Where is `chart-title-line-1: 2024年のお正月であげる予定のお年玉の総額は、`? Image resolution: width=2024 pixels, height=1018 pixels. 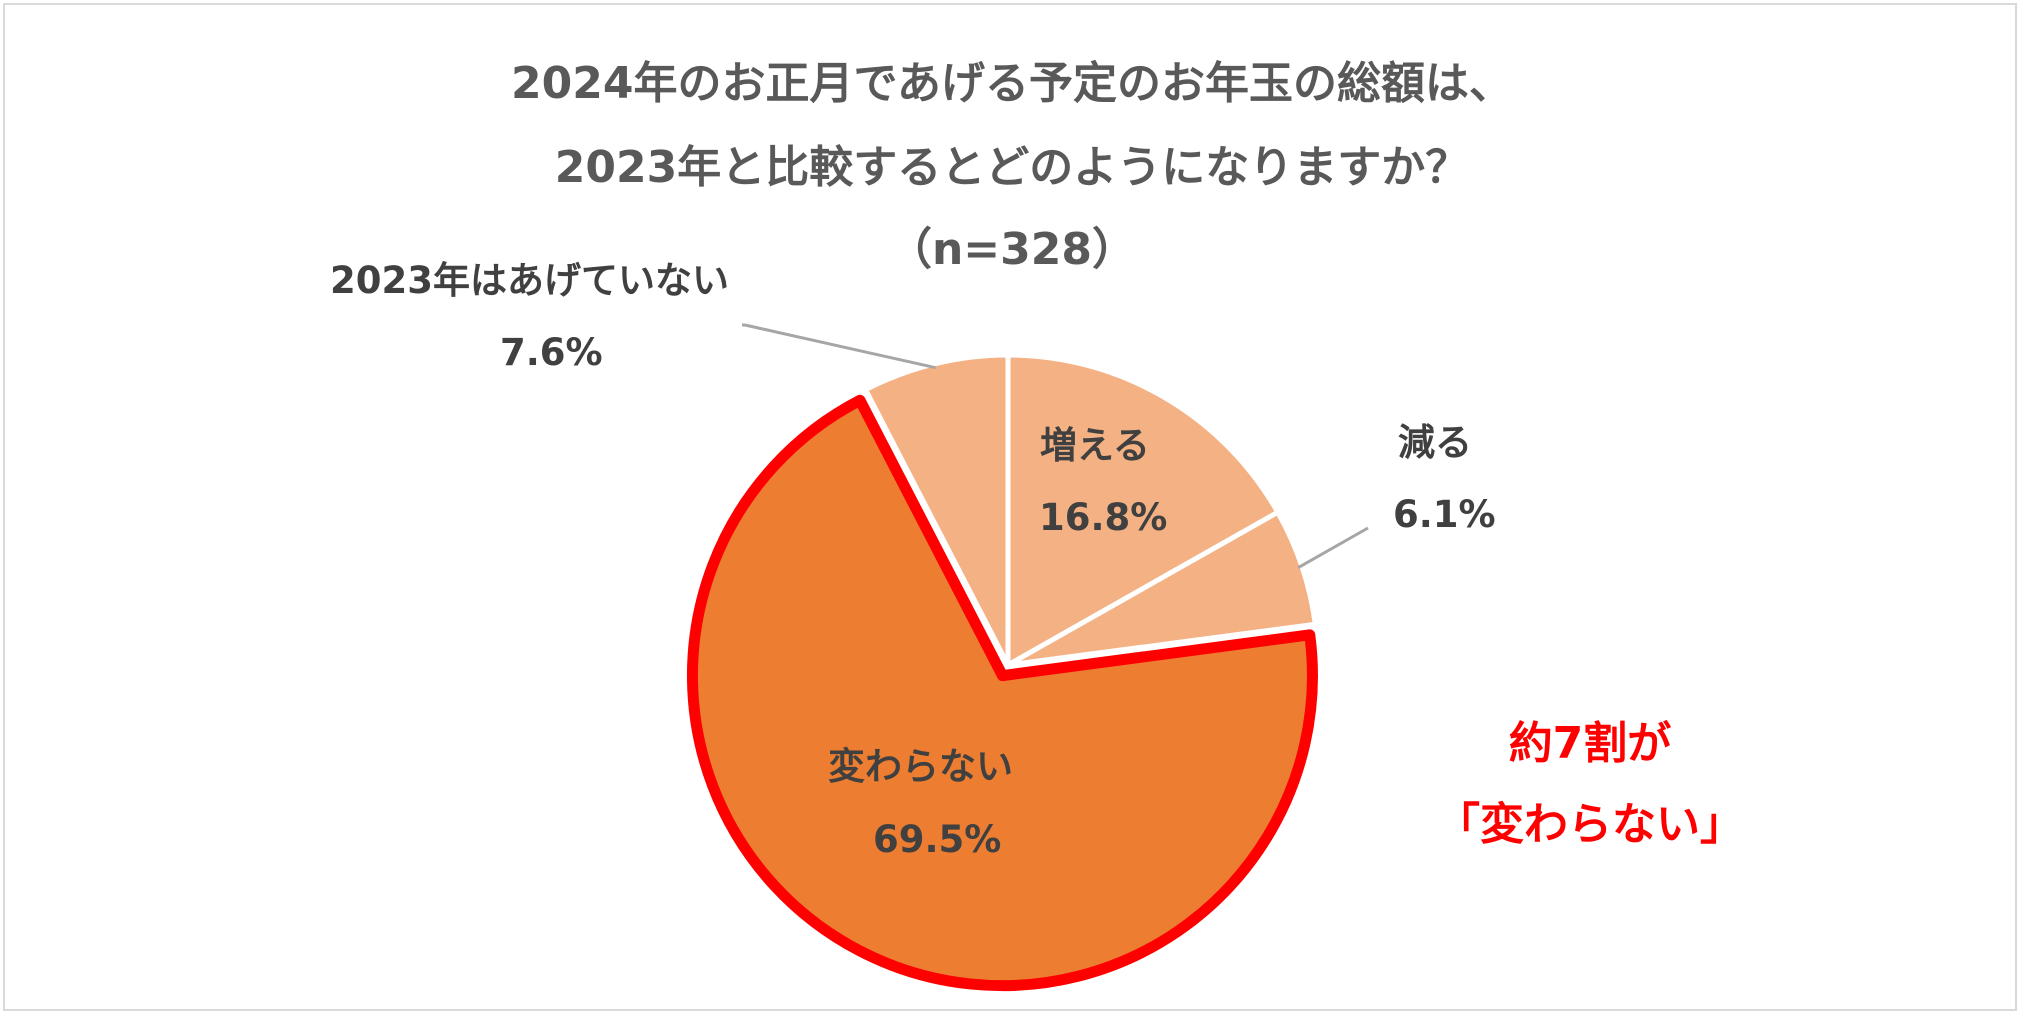 chart-title-line-1: 2024年のお正月であげる予定のお年玉の総額は、 is located at coordinates (1012, 83).